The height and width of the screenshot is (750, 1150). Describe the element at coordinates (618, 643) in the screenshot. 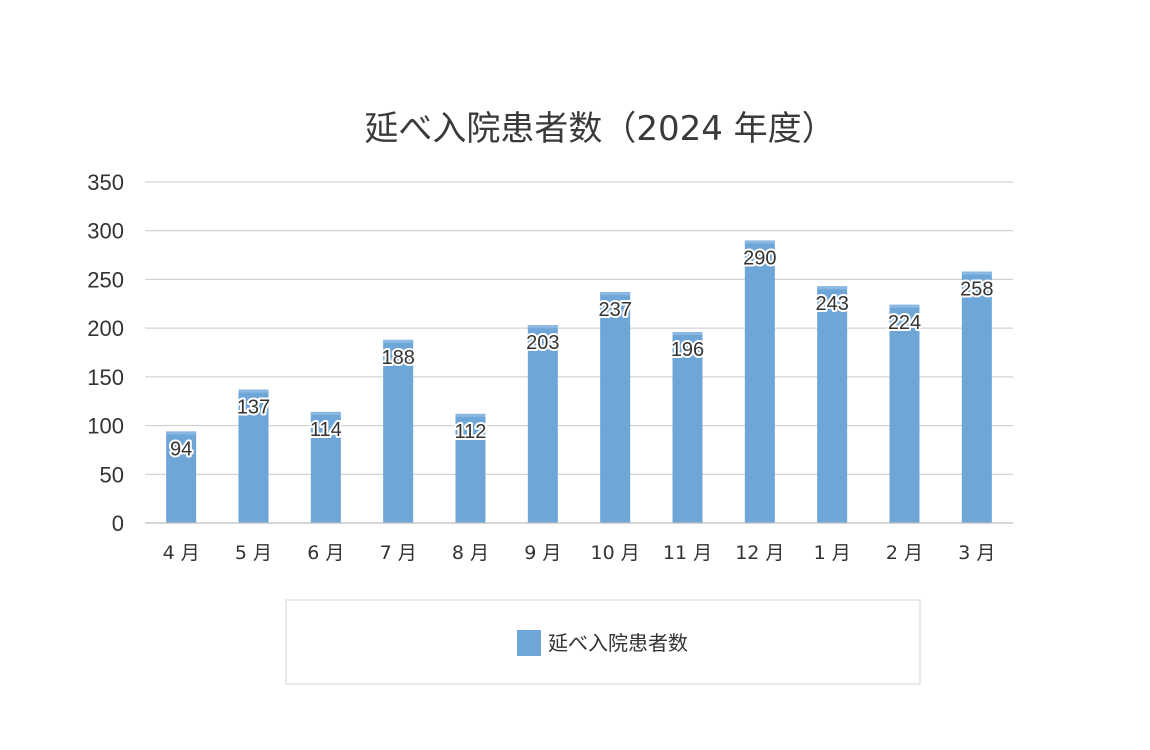

I see `legend-label: 延べ入院患者数` at that location.